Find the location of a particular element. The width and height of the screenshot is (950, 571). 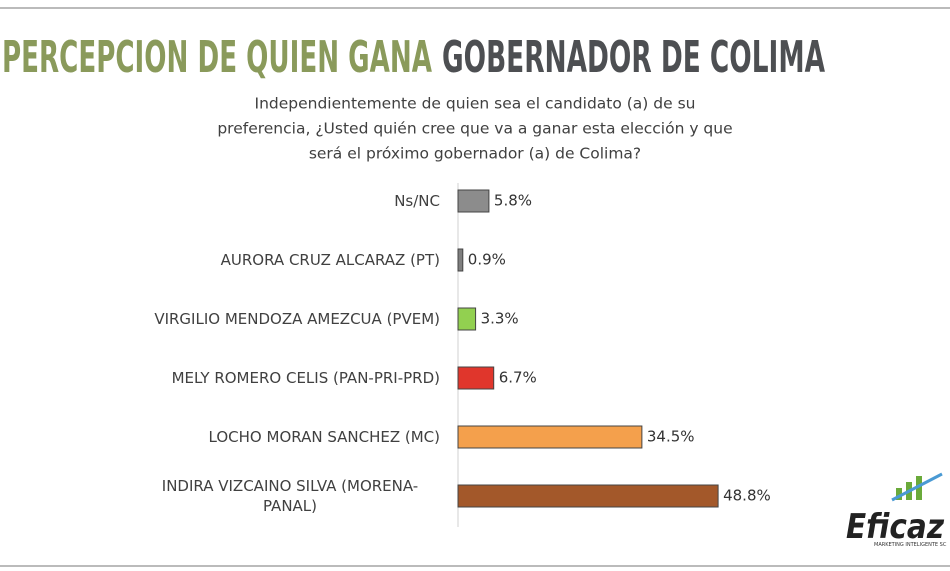

logo-name: Eficaz is located at coordinates (895, 527).